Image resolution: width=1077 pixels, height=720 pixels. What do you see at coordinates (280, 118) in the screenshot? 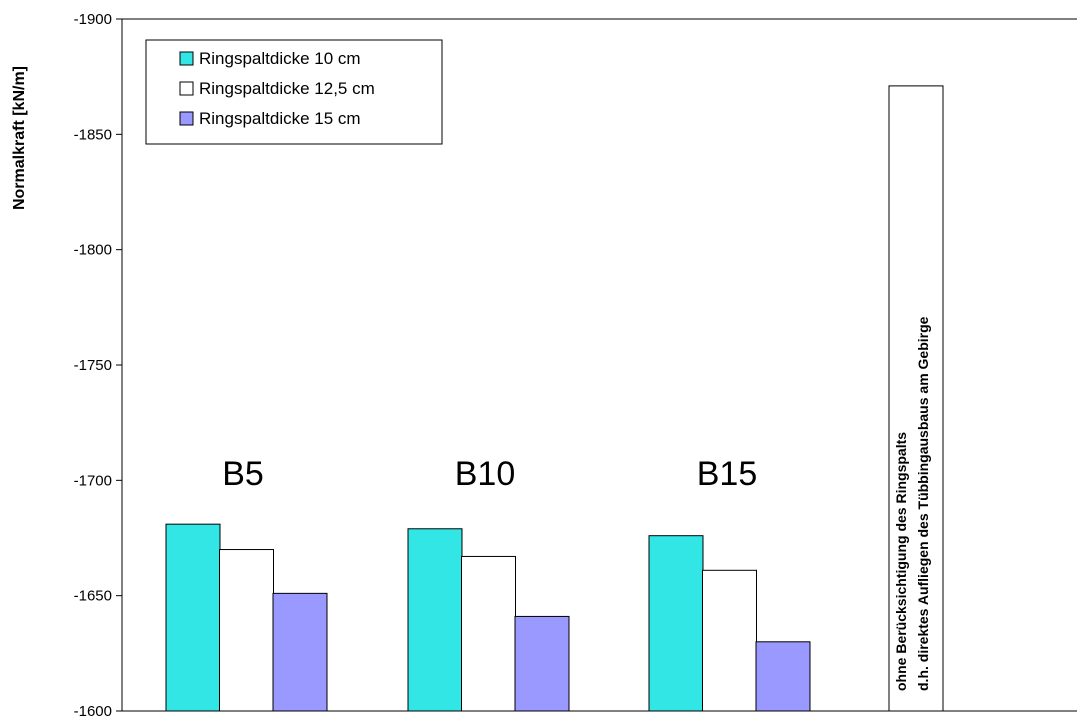
I see `legend-label: Ringspaltdicke 15 cm` at bounding box center [280, 118].